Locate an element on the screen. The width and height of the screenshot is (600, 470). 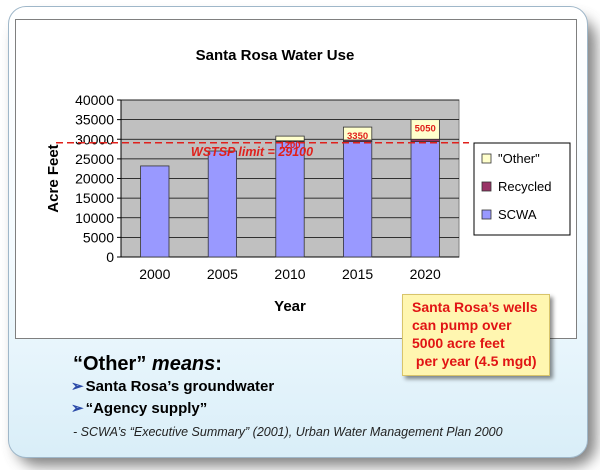
legend-label: SCWA is located at coordinates (517, 214).